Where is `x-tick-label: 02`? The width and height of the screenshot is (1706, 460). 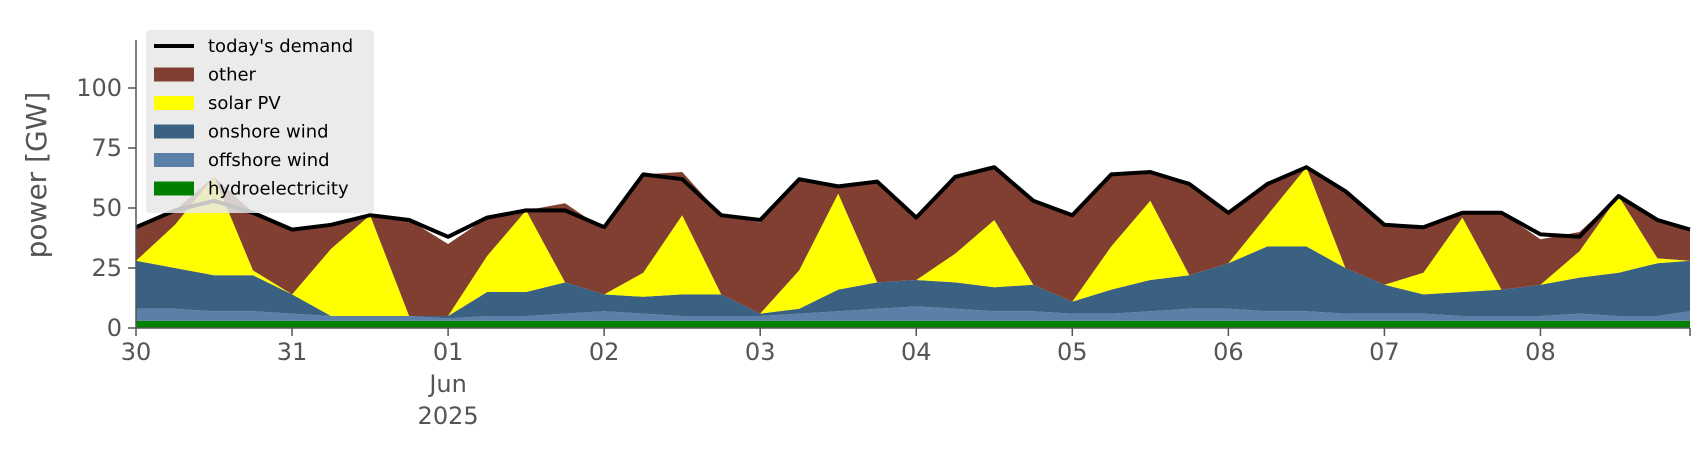
x-tick-label: 02 is located at coordinates (604, 352).